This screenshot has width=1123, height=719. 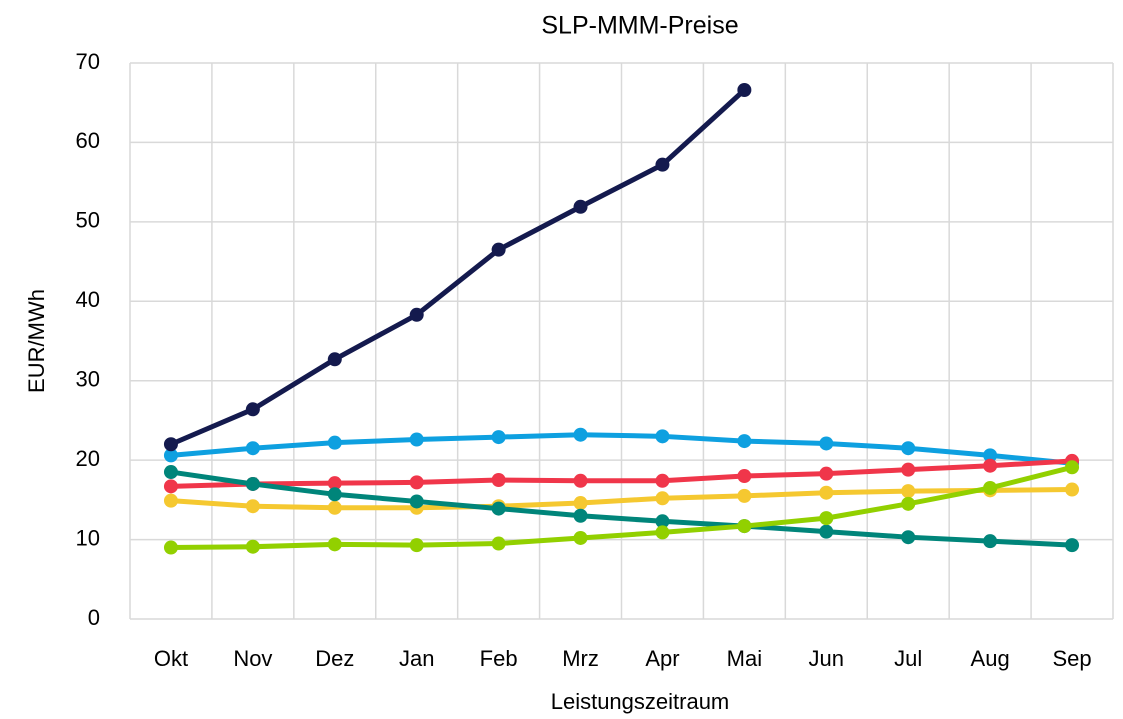 What do you see at coordinates (171, 658) in the screenshot?
I see `x-tick-label: Okt` at bounding box center [171, 658].